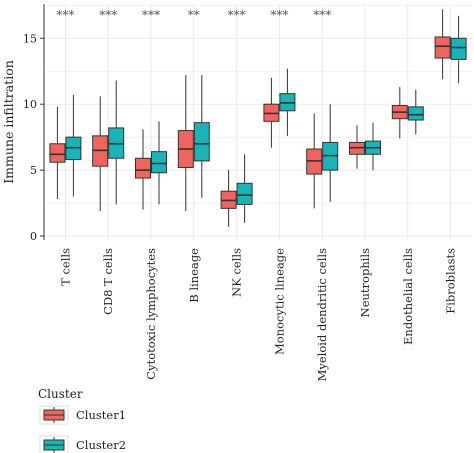  I want to click on significance-markers: *** *** *** ** *** *** ***, so click(193, 15).